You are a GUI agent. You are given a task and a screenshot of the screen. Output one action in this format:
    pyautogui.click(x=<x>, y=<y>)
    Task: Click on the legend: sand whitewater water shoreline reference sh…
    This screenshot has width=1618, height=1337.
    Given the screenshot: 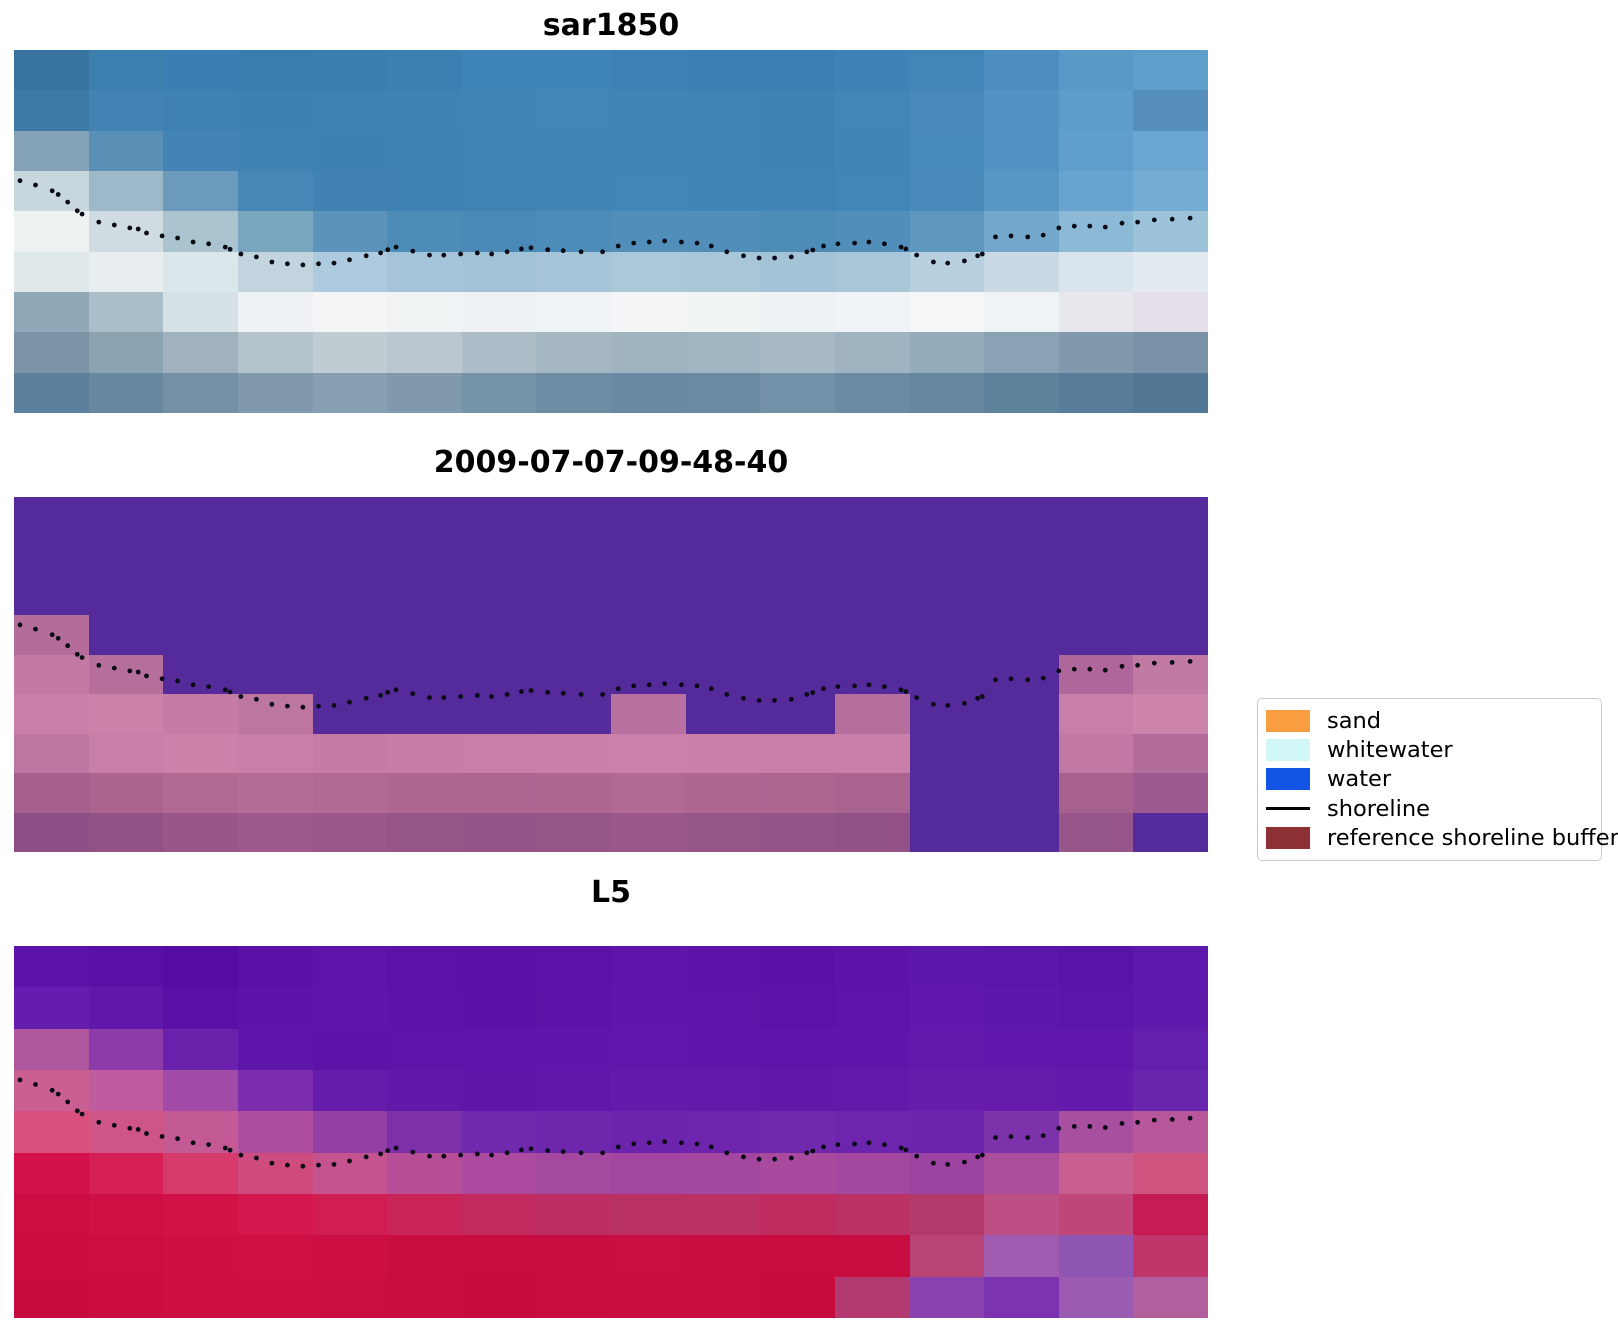 What is the action you would take?
    pyautogui.click(x=1437, y=779)
    